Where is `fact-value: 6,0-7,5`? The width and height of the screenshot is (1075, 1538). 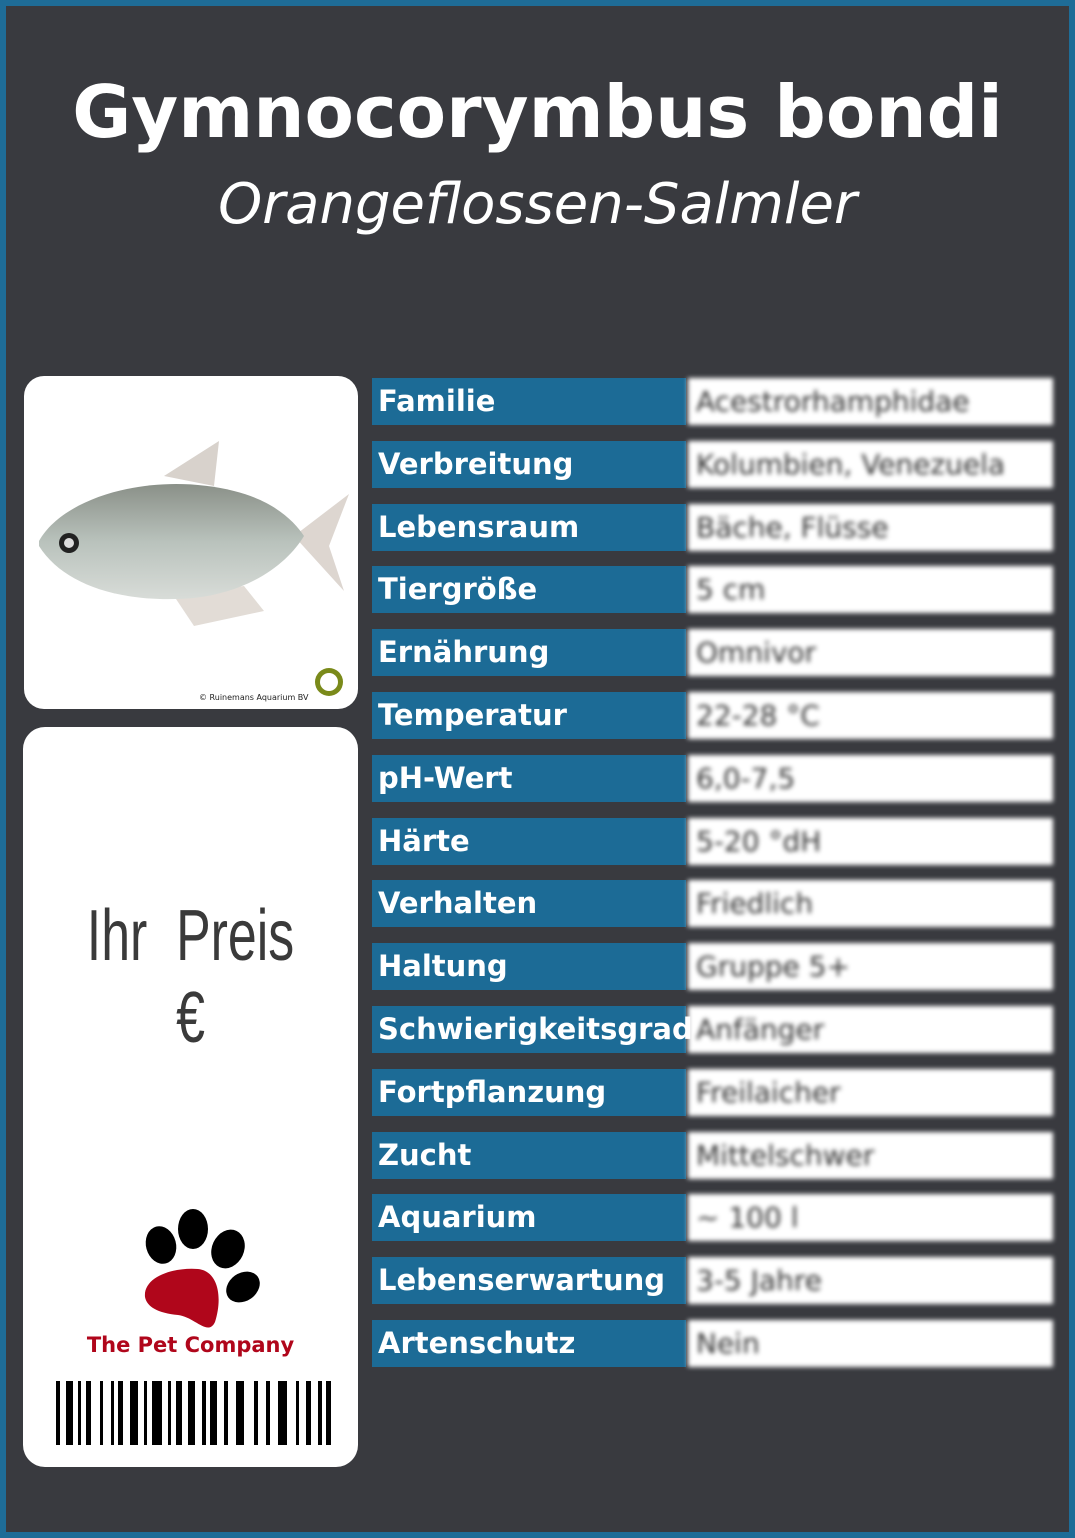 fact-value: 6,0-7,5 is located at coordinates (870, 778).